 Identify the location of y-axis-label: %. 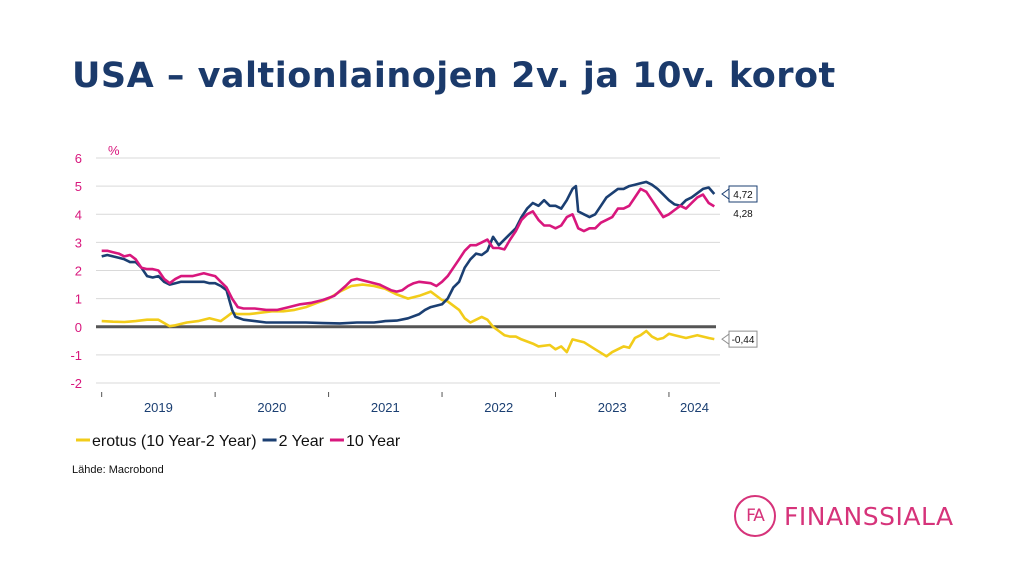
(114, 150).